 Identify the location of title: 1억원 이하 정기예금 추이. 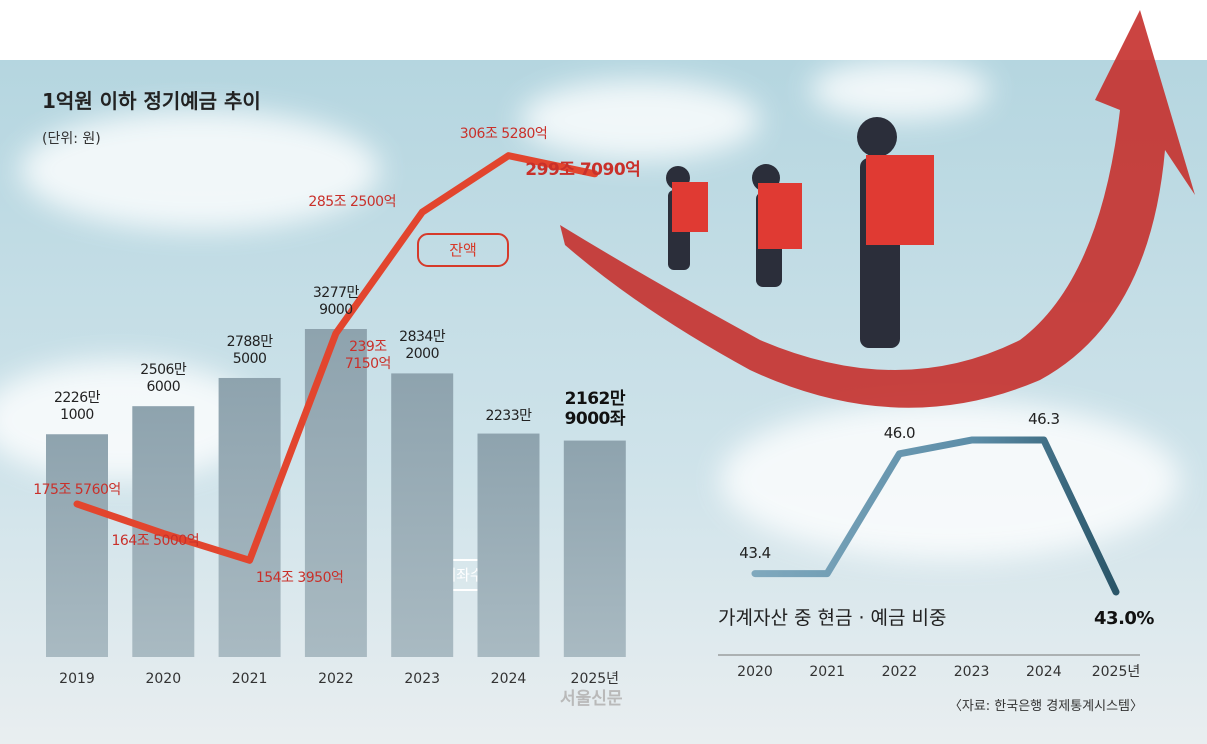
(151, 101).